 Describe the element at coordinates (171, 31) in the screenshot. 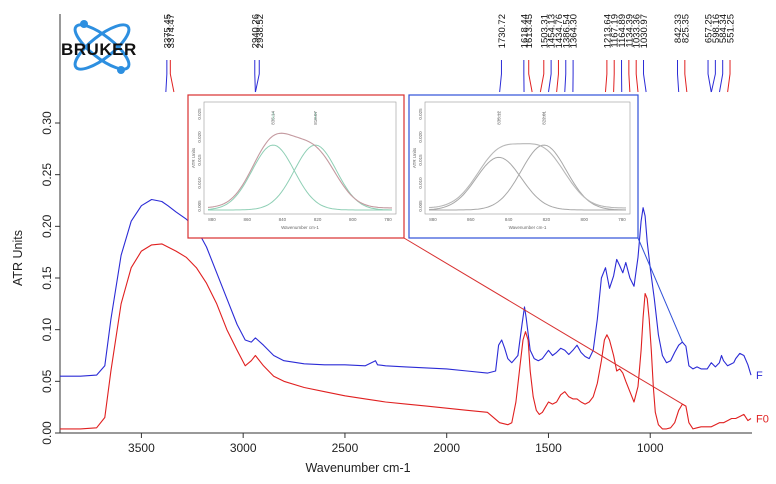

I see `peak-label-text: 3374.47` at that location.